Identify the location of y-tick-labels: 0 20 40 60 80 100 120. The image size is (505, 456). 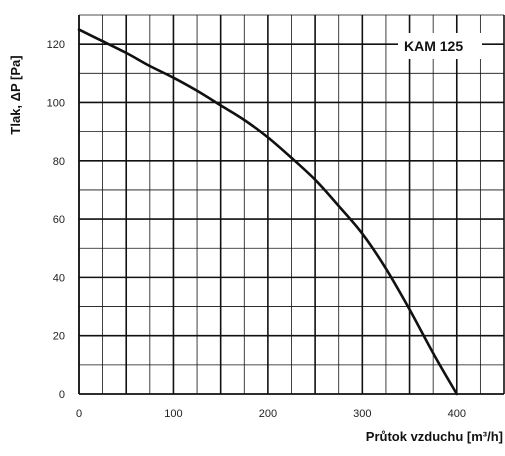
(56, 220).